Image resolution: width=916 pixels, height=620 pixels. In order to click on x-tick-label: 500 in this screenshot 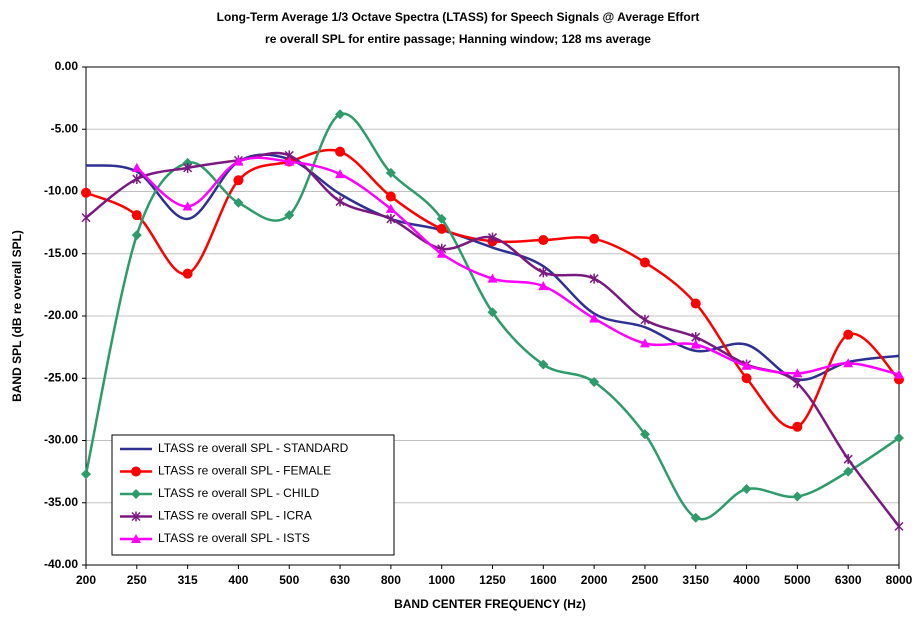, I will do `click(289, 580)`.